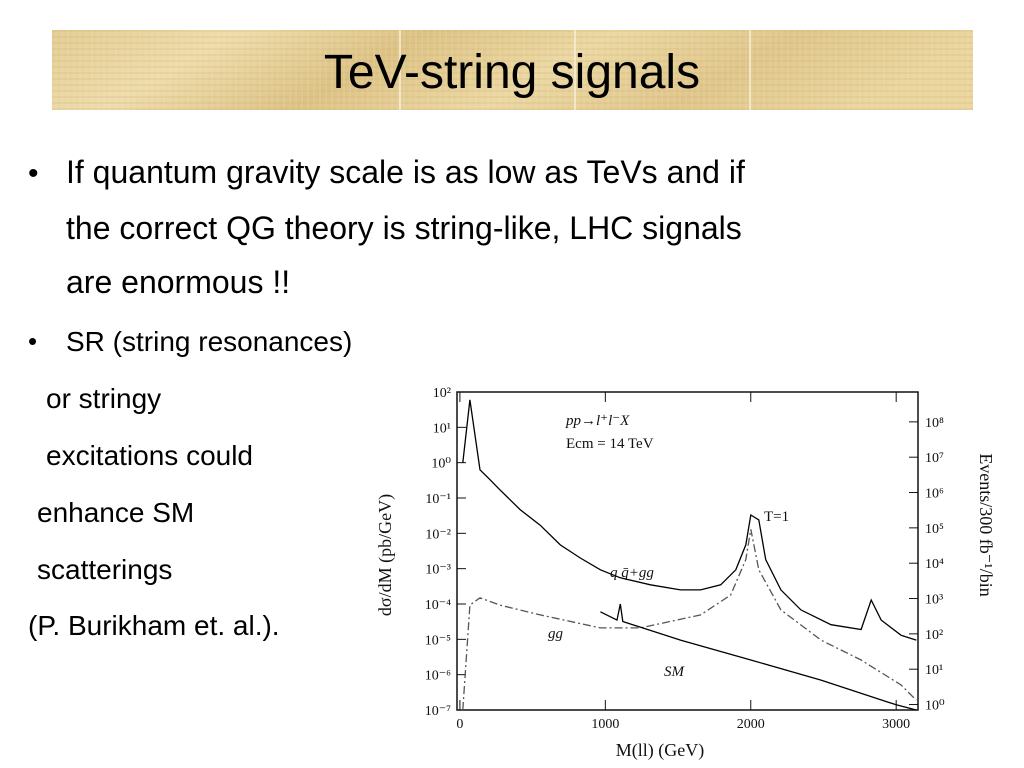 Image resolution: width=1024 pixels, height=768 pixels. What do you see at coordinates (751, 724) in the screenshot?
I see `x-tick-label: 2000` at bounding box center [751, 724].